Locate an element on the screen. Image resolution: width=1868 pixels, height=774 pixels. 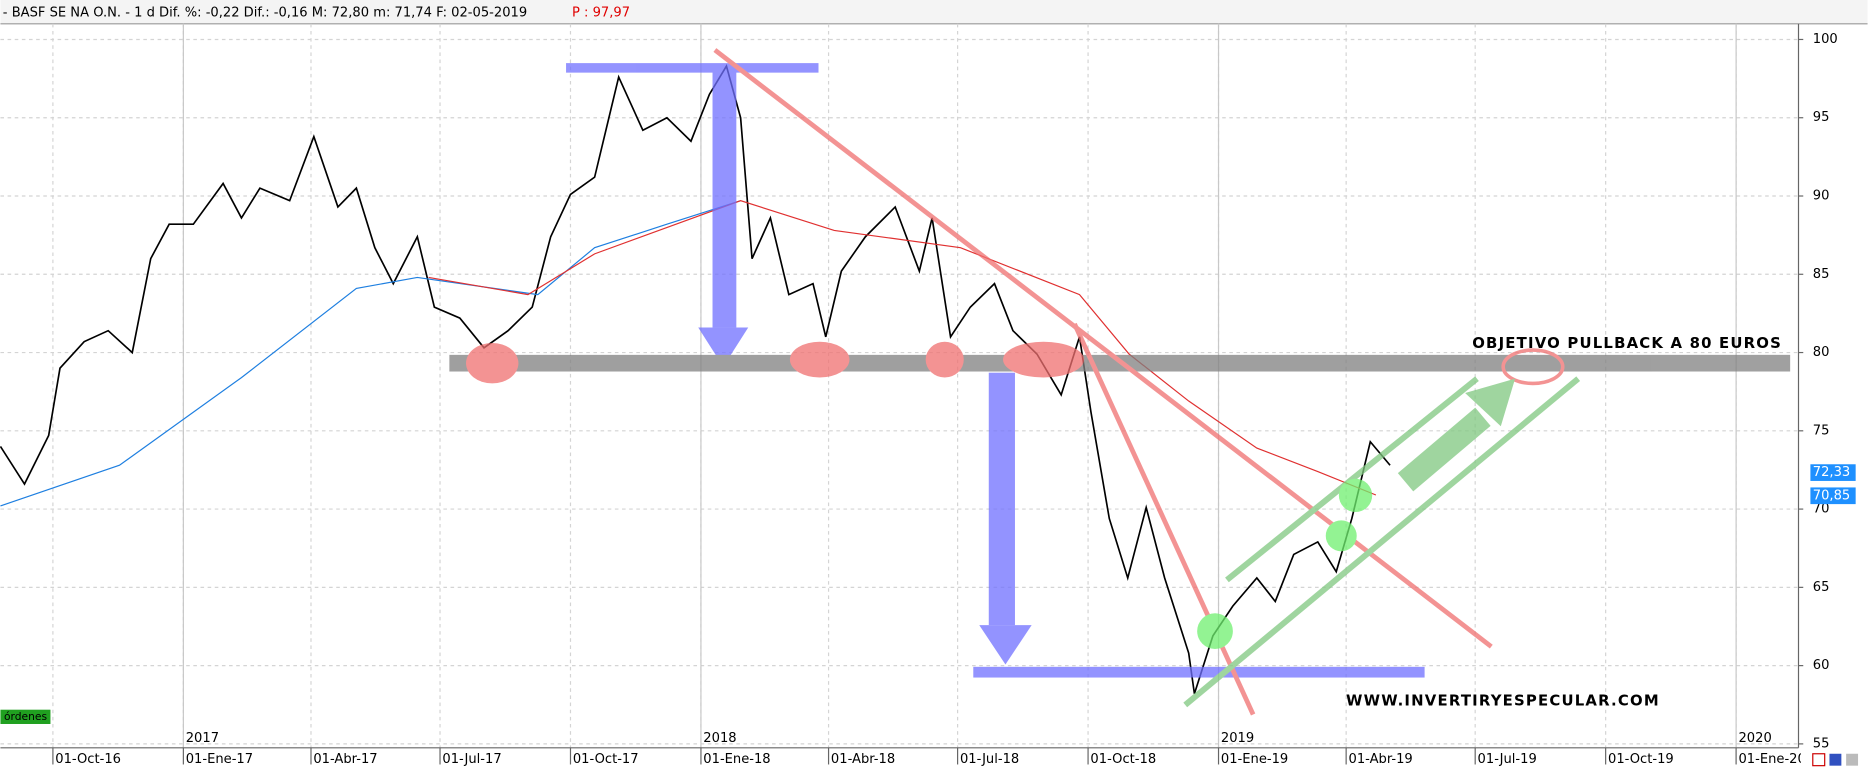
orders-badge is located at coordinates (25, 716).